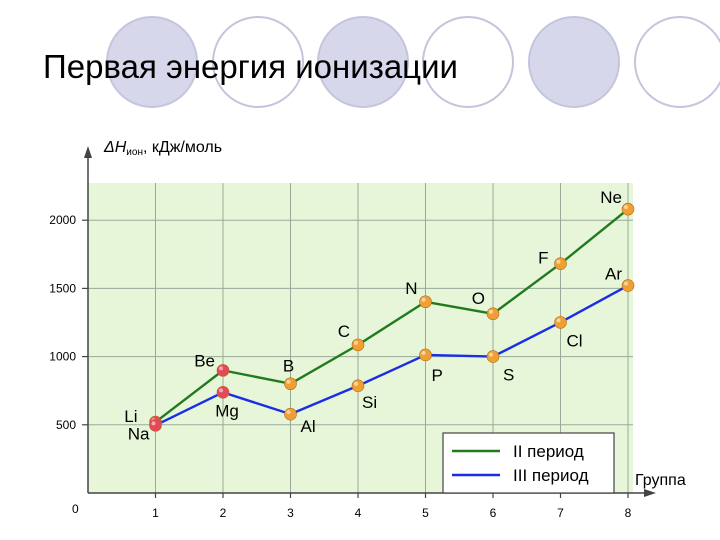 This screenshot has width=720, height=540. I want to click on x-tick-label: 6, so click(493, 513).